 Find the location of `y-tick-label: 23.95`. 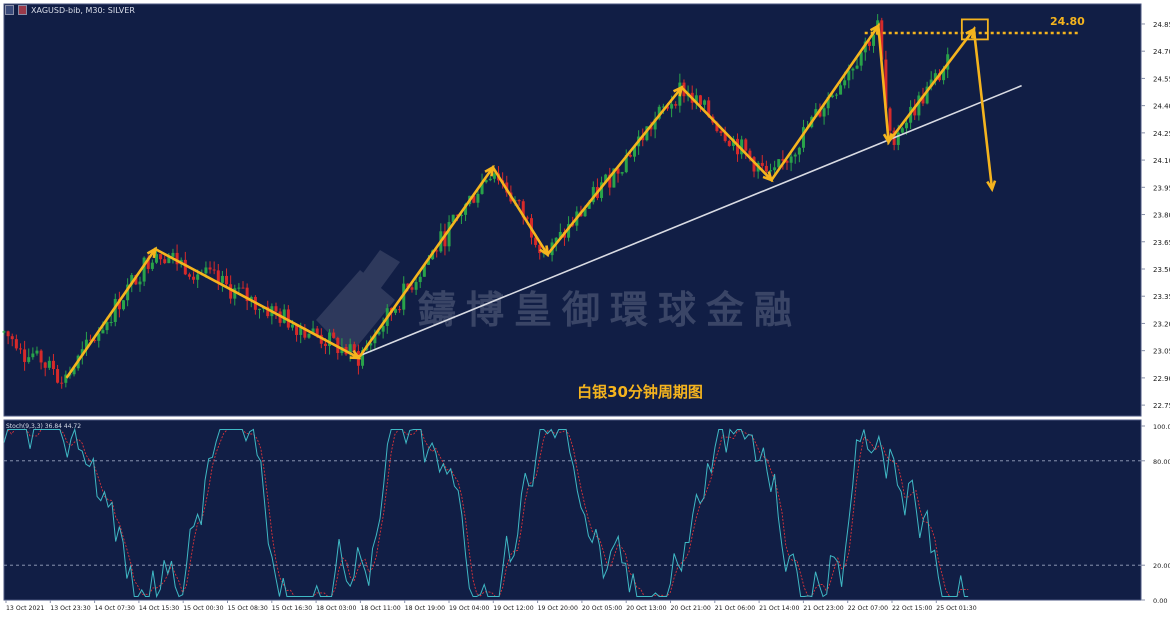

y-tick-label: 23.95 is located at coordinates (1161, 188).